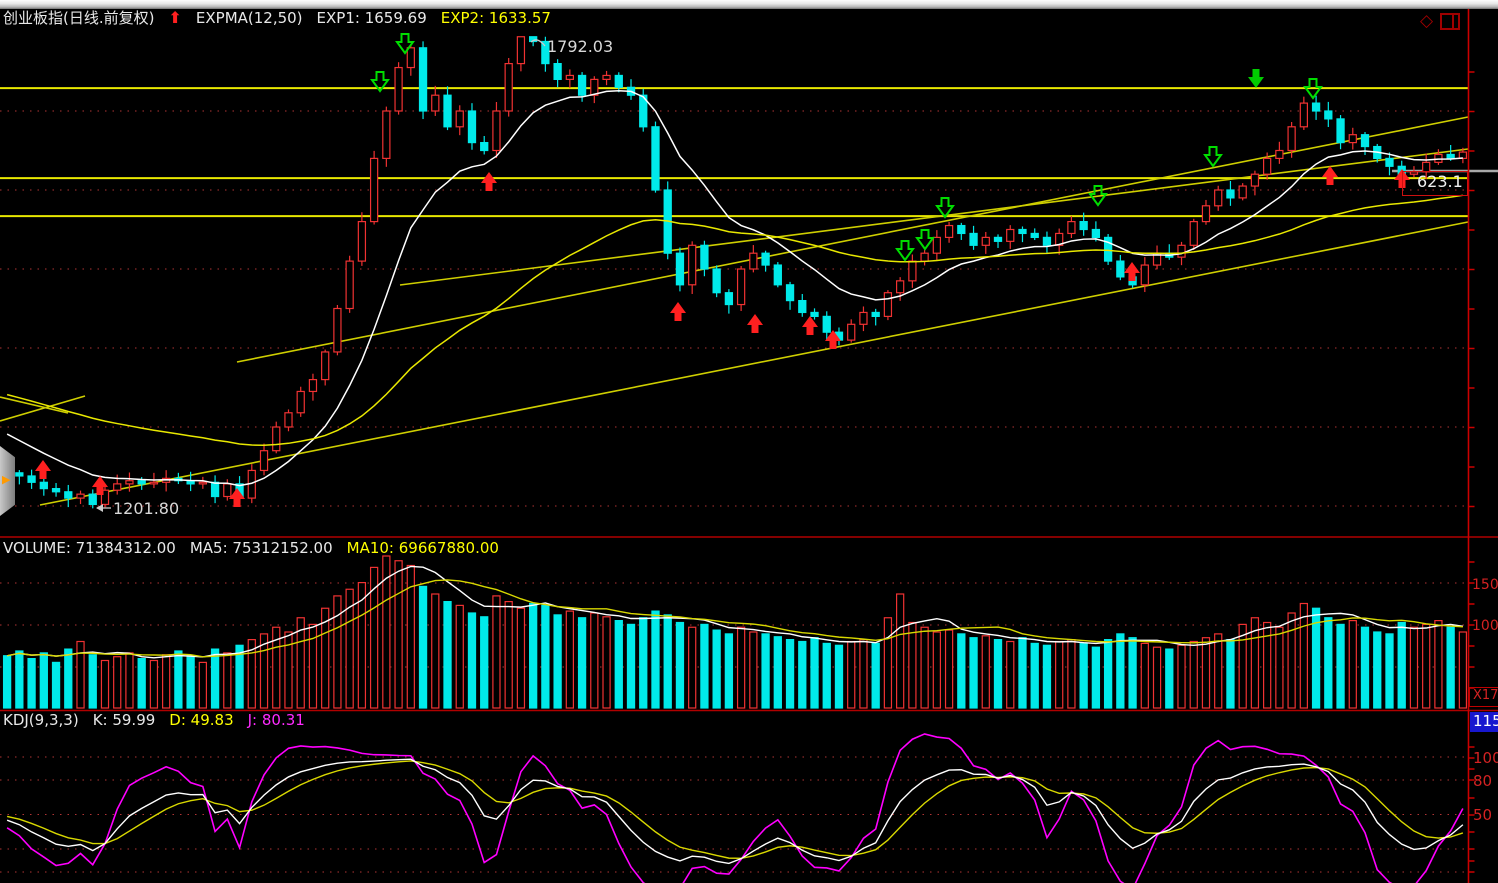 This screenshot has height=883, width=1498. I want to click on kdj-pane-header: KDJ(9,3,3) K: 59.99 D: 49.83 J: 80.31, so click(161, 720).